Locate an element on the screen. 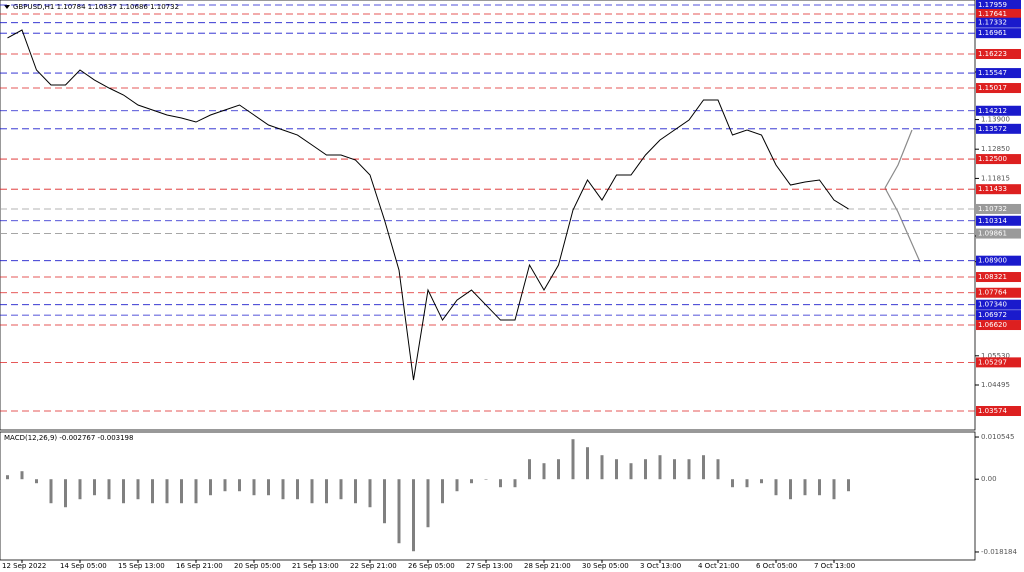  level-label: 1.10732 is located at coordinates (992, 209).